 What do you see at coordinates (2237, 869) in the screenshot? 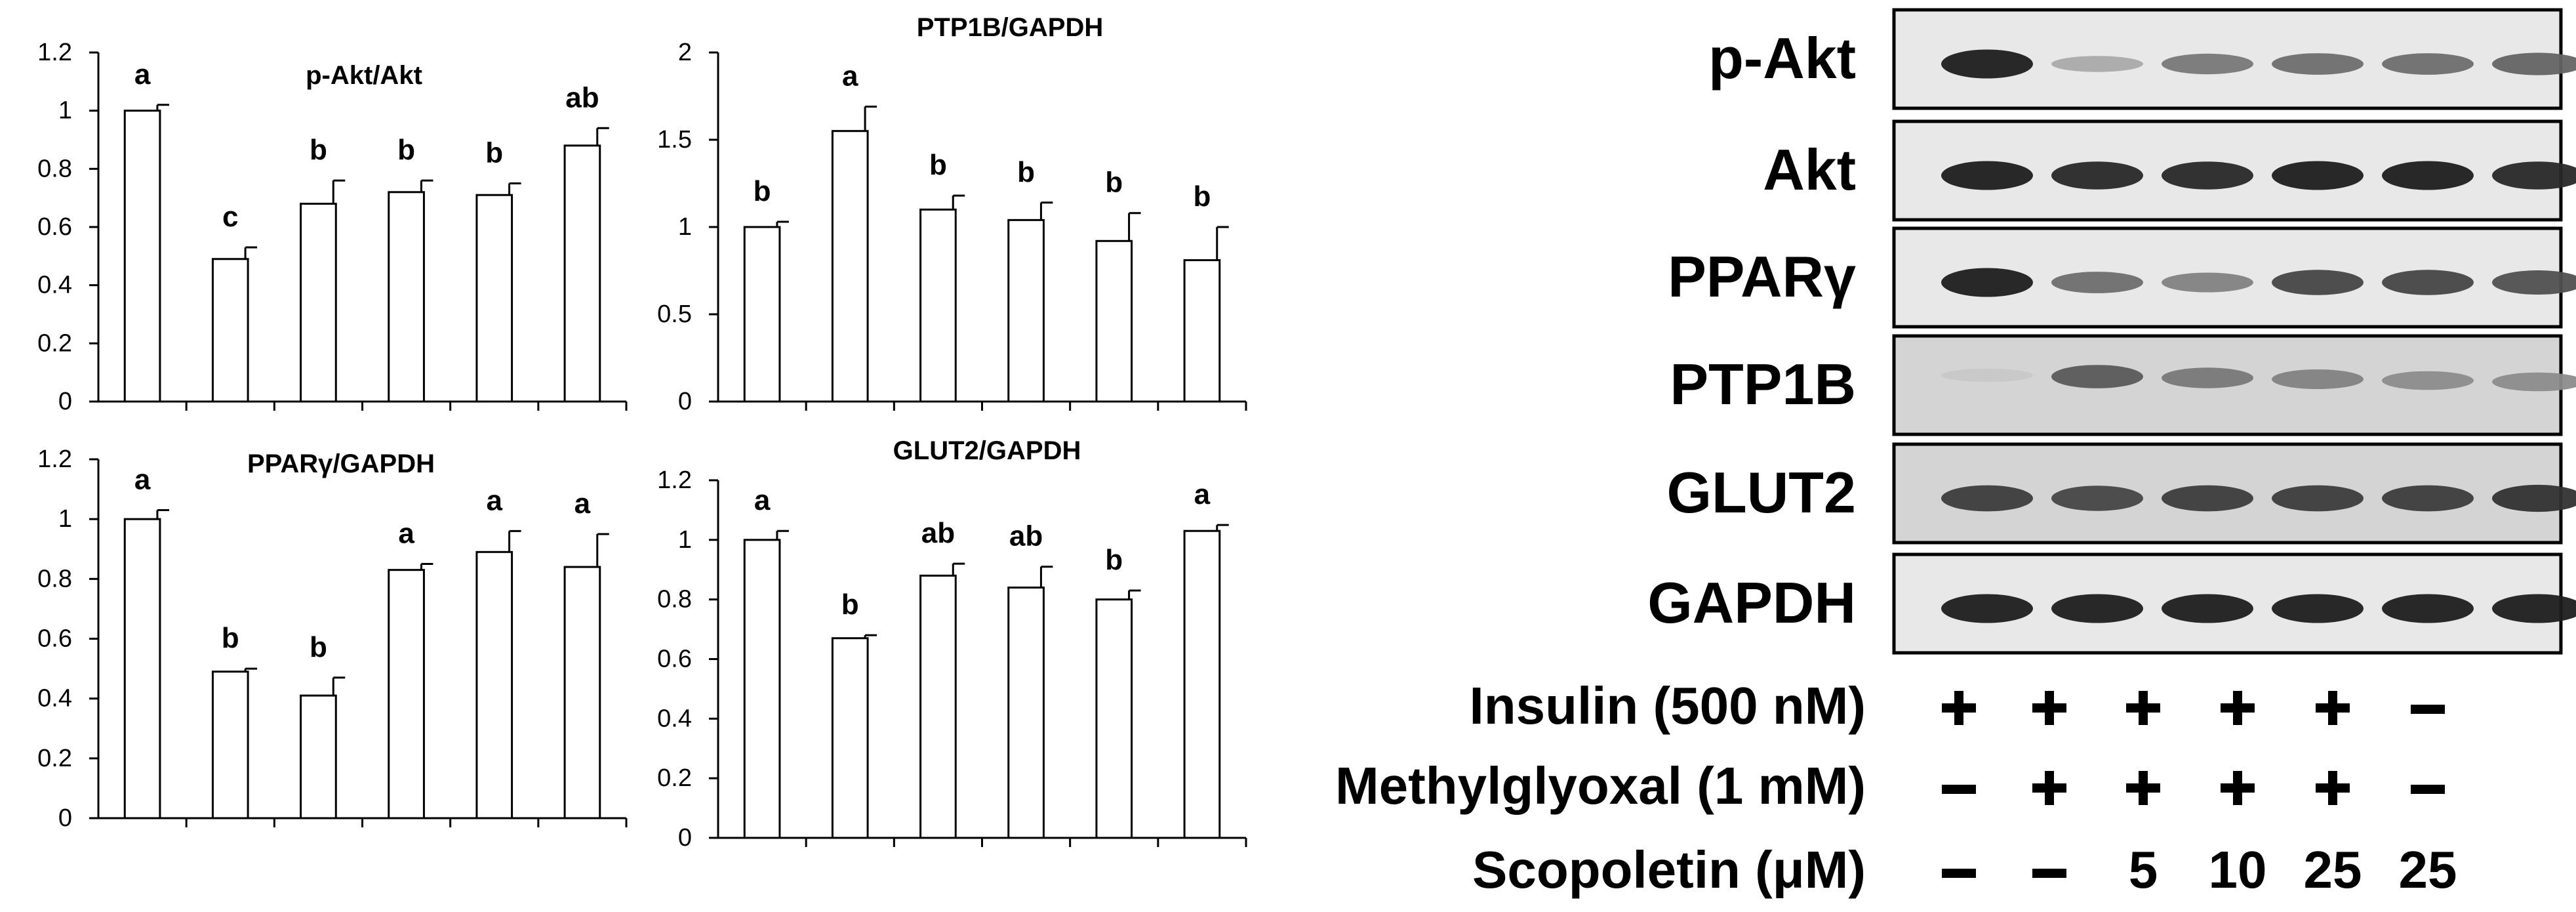
I see `condition-value: 10` at bounding box center [2237, 869].